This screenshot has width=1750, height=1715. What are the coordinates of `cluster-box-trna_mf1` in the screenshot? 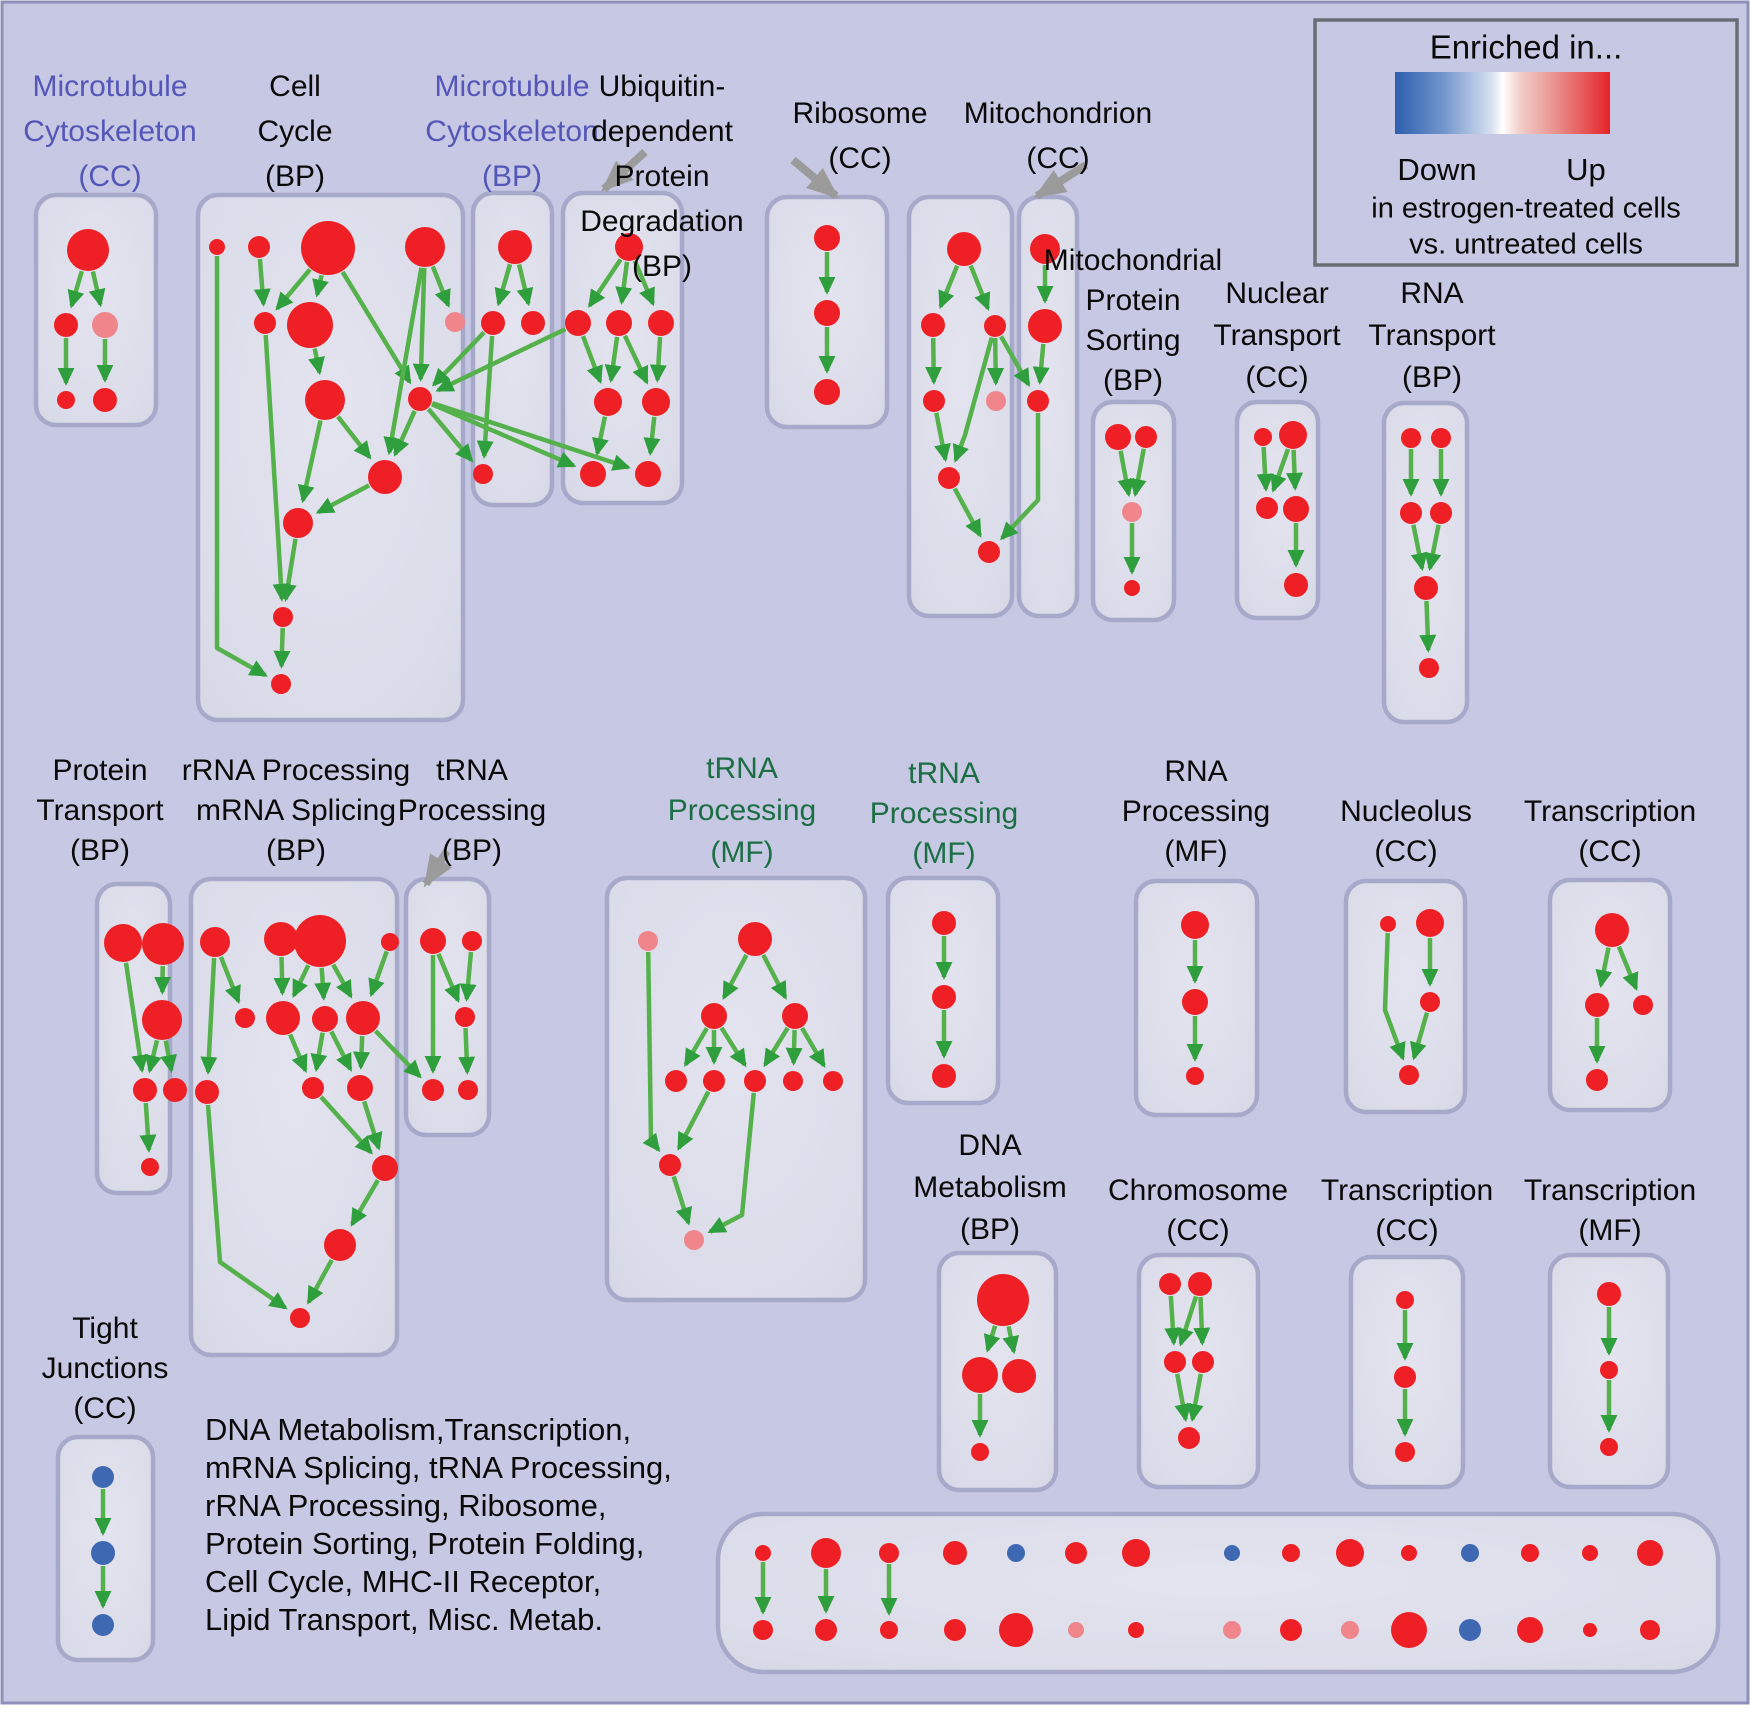 It's located at (736, 1089).